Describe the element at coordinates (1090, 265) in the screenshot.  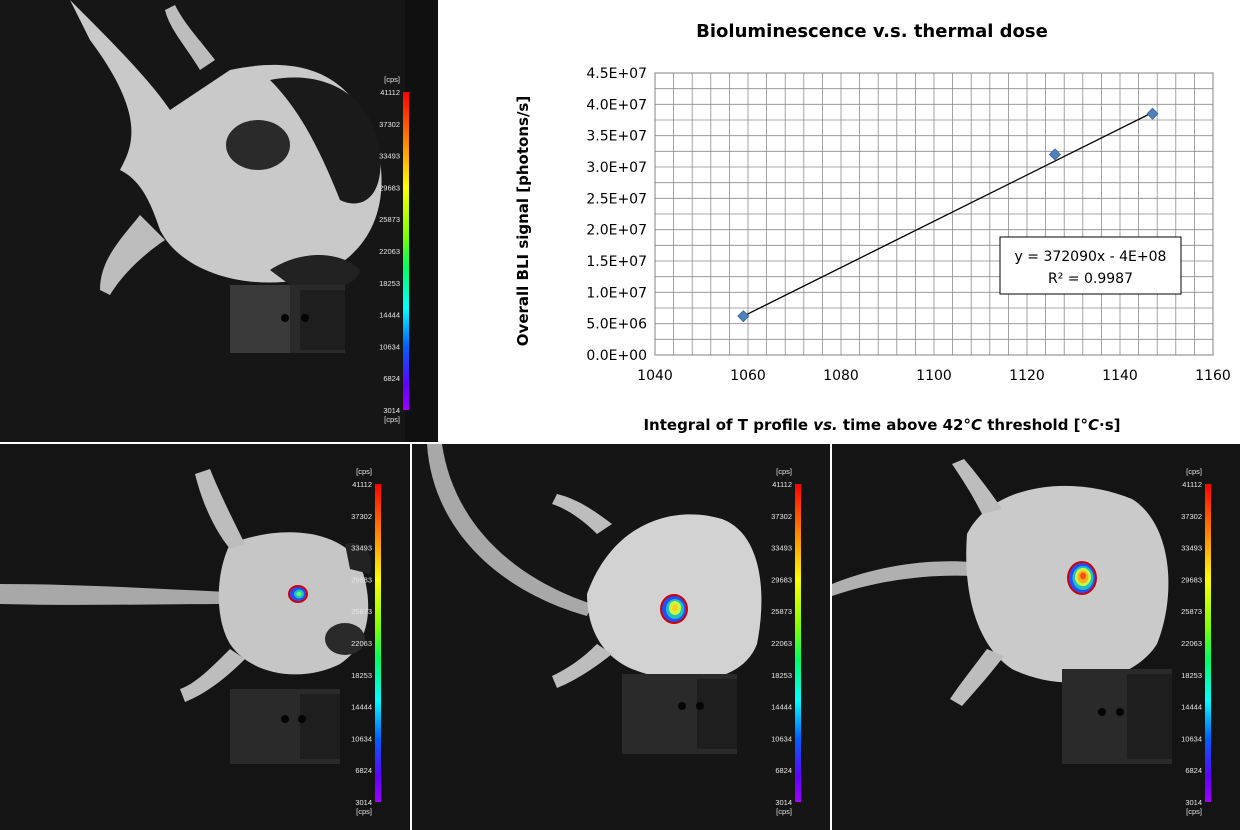
I see `equation-box: y = 372090x - 4E+08 R² = 0.9987` at that location.